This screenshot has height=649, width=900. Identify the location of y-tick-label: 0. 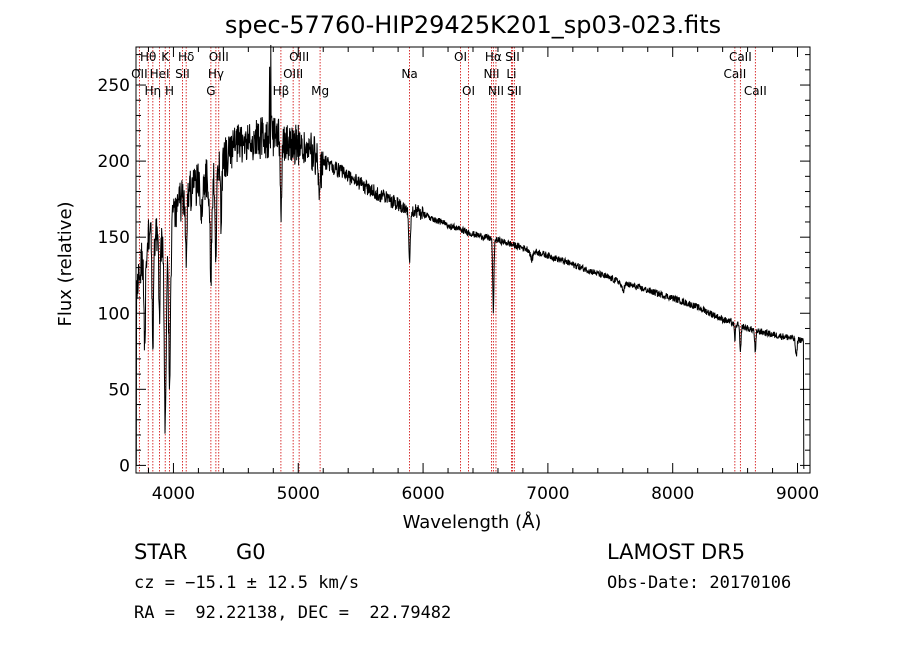
(124, 466).